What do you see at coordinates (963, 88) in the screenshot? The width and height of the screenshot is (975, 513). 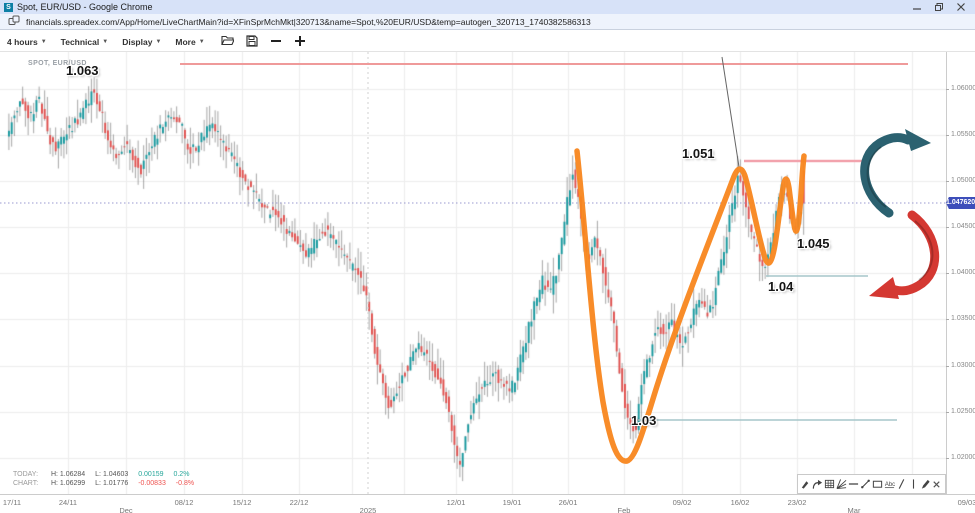 I see `price-tick-label: 1.06000` at bounding box center [963, 88].